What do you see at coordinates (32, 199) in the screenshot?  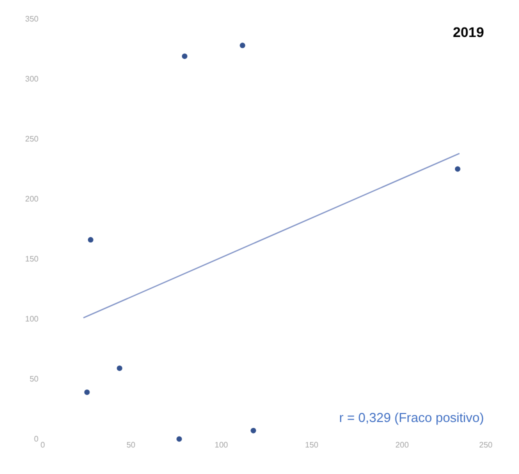 I see `y-tick-label: 200` at bounding box center [32, 199].